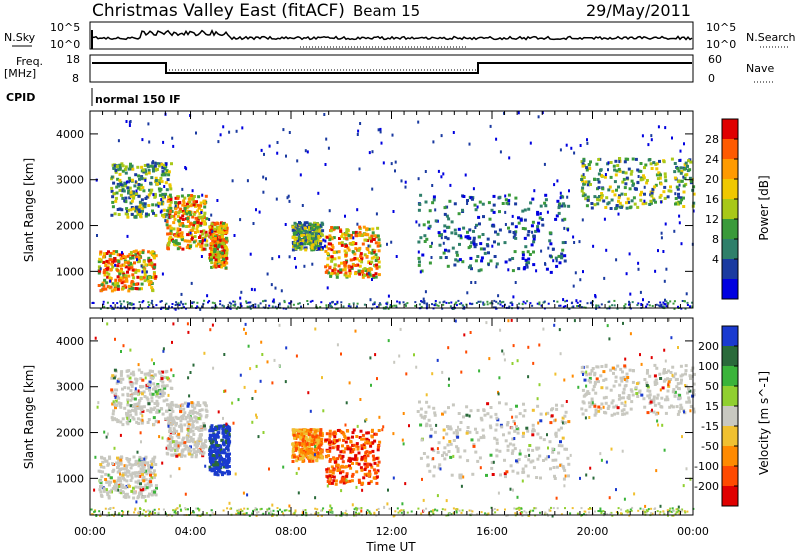 The width and height of the screenshot is (800, 554). What do you see at coordinates (715, 59) in the screenshot?
I see `nave-tick-high: 60` at bounding box center [715, 59].